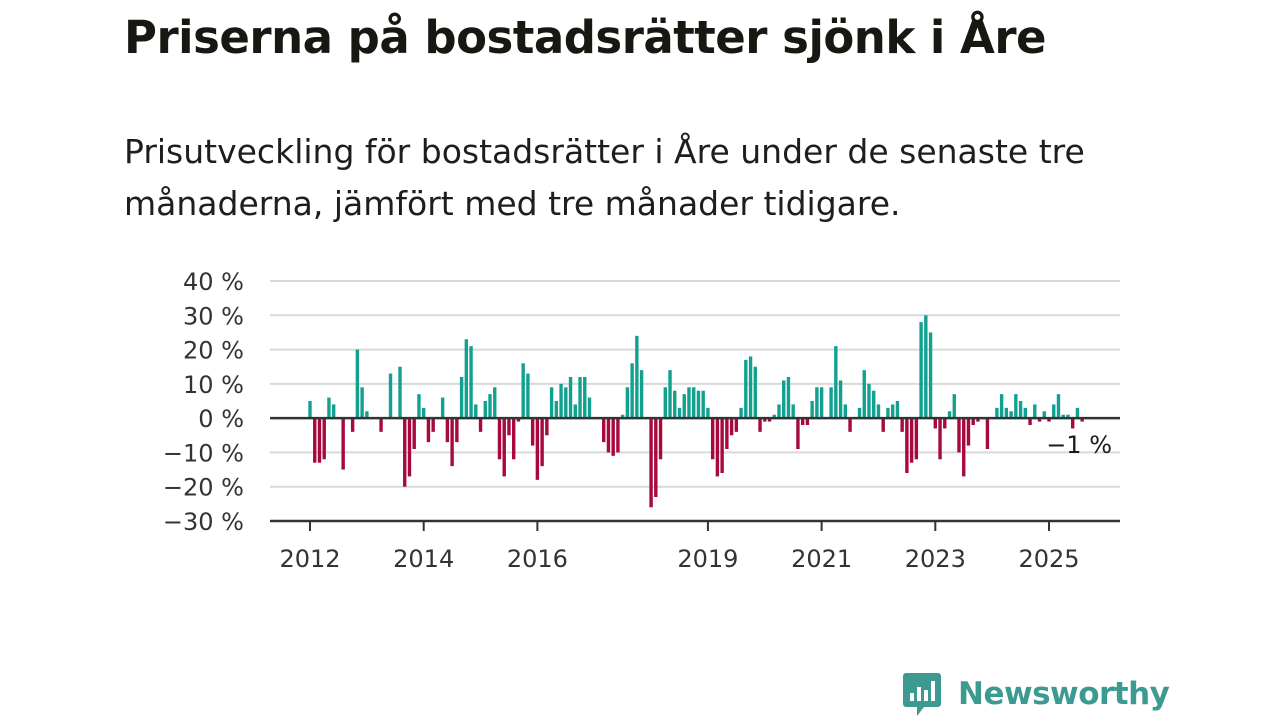 The height and width of the screenshot is (720, 1280). Describe the element at coordinates (922, 694) in the screenshot. I see `newsworthy-logo-icon` at that location.